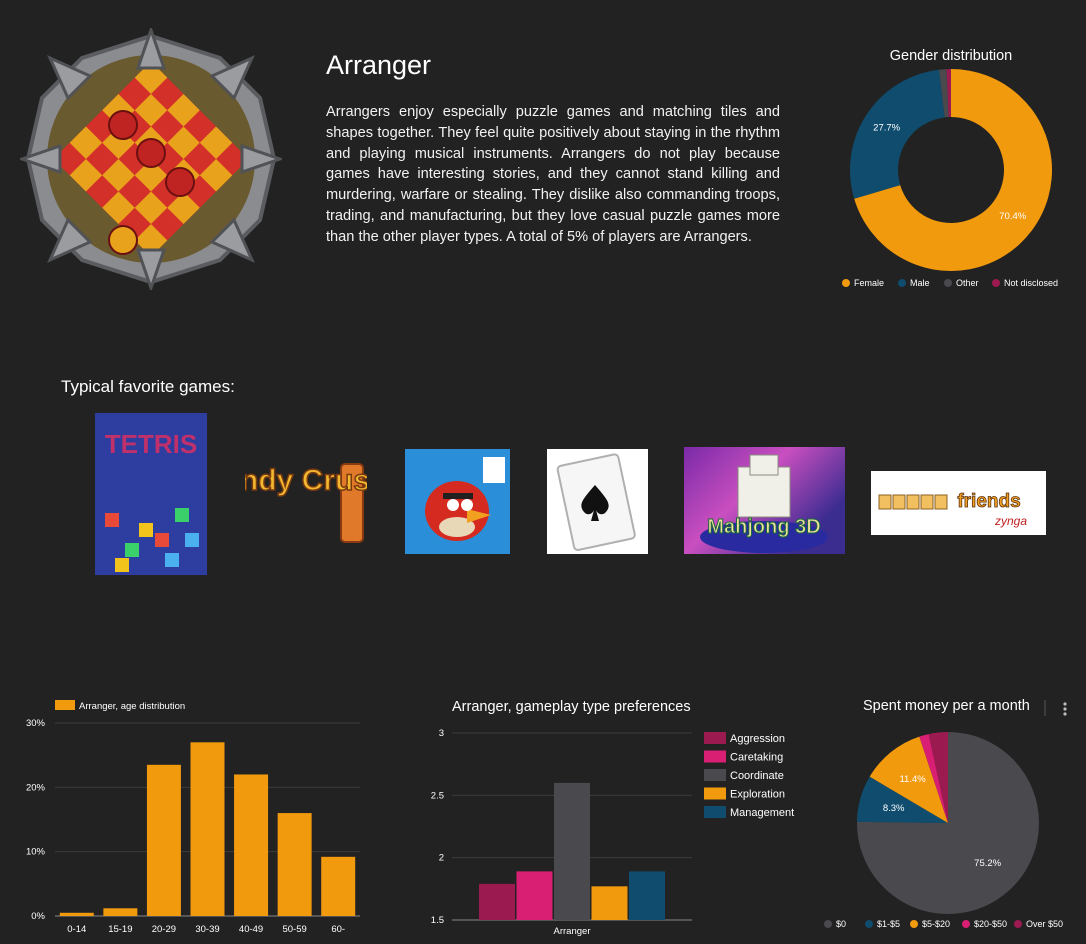 The image size is (1086, 944). I want to click on x-tick-label: 30-39, so click(207, 929).